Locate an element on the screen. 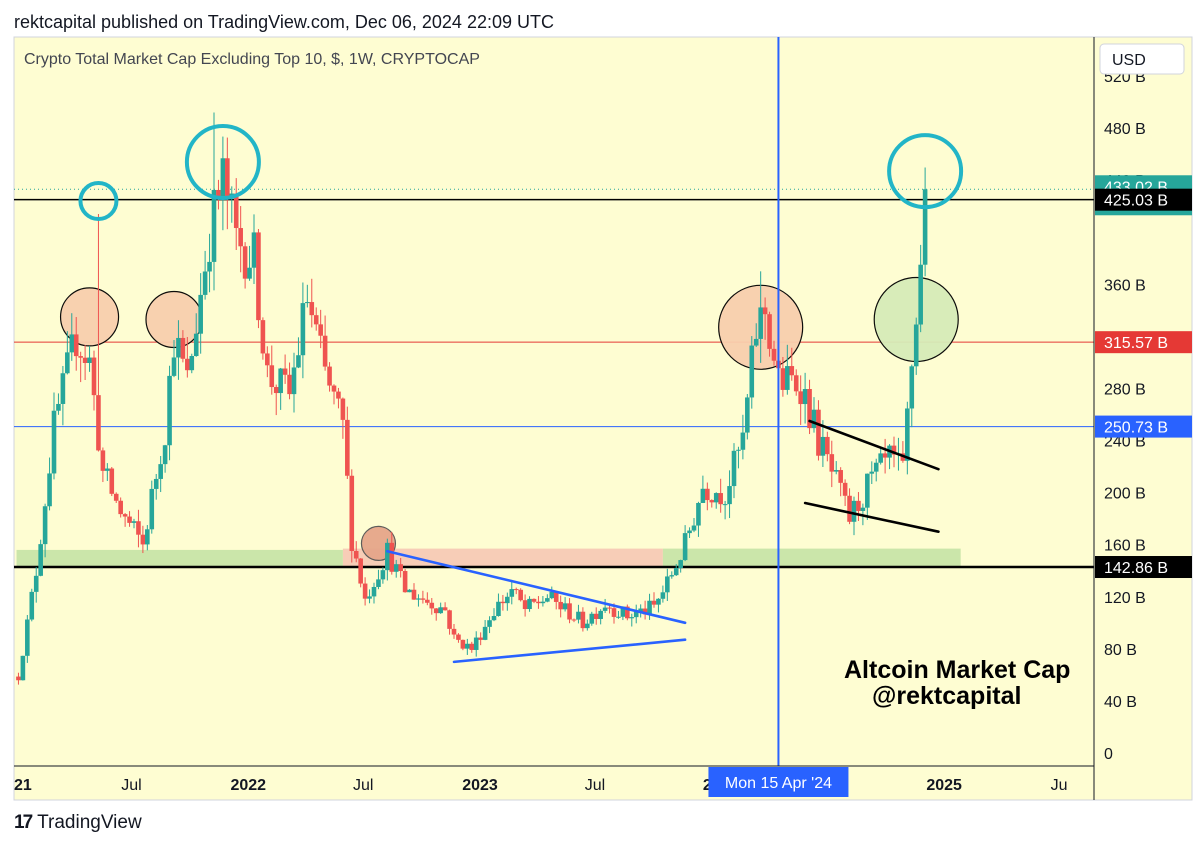  highlight-circle is located at coordinates (89, 317).